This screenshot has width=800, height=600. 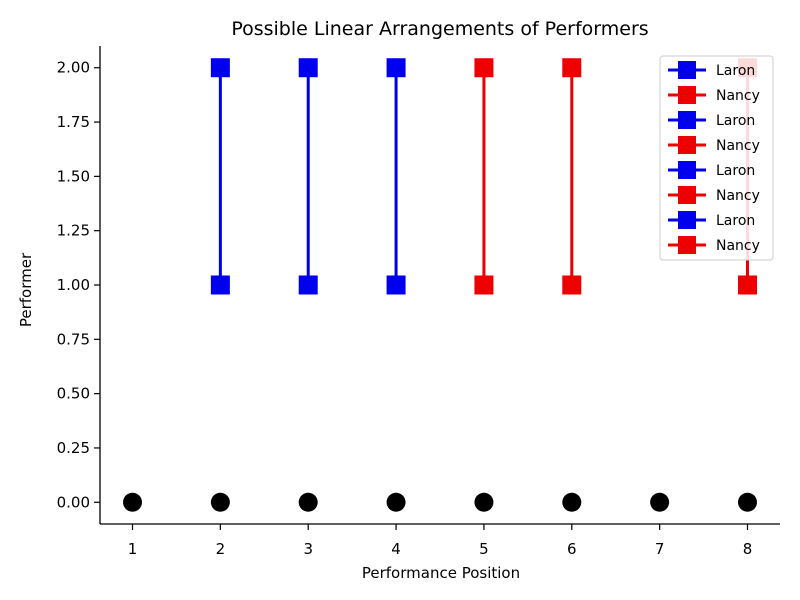 I want to click on y-tick-label: 1.25, so click(x=73, y=231).